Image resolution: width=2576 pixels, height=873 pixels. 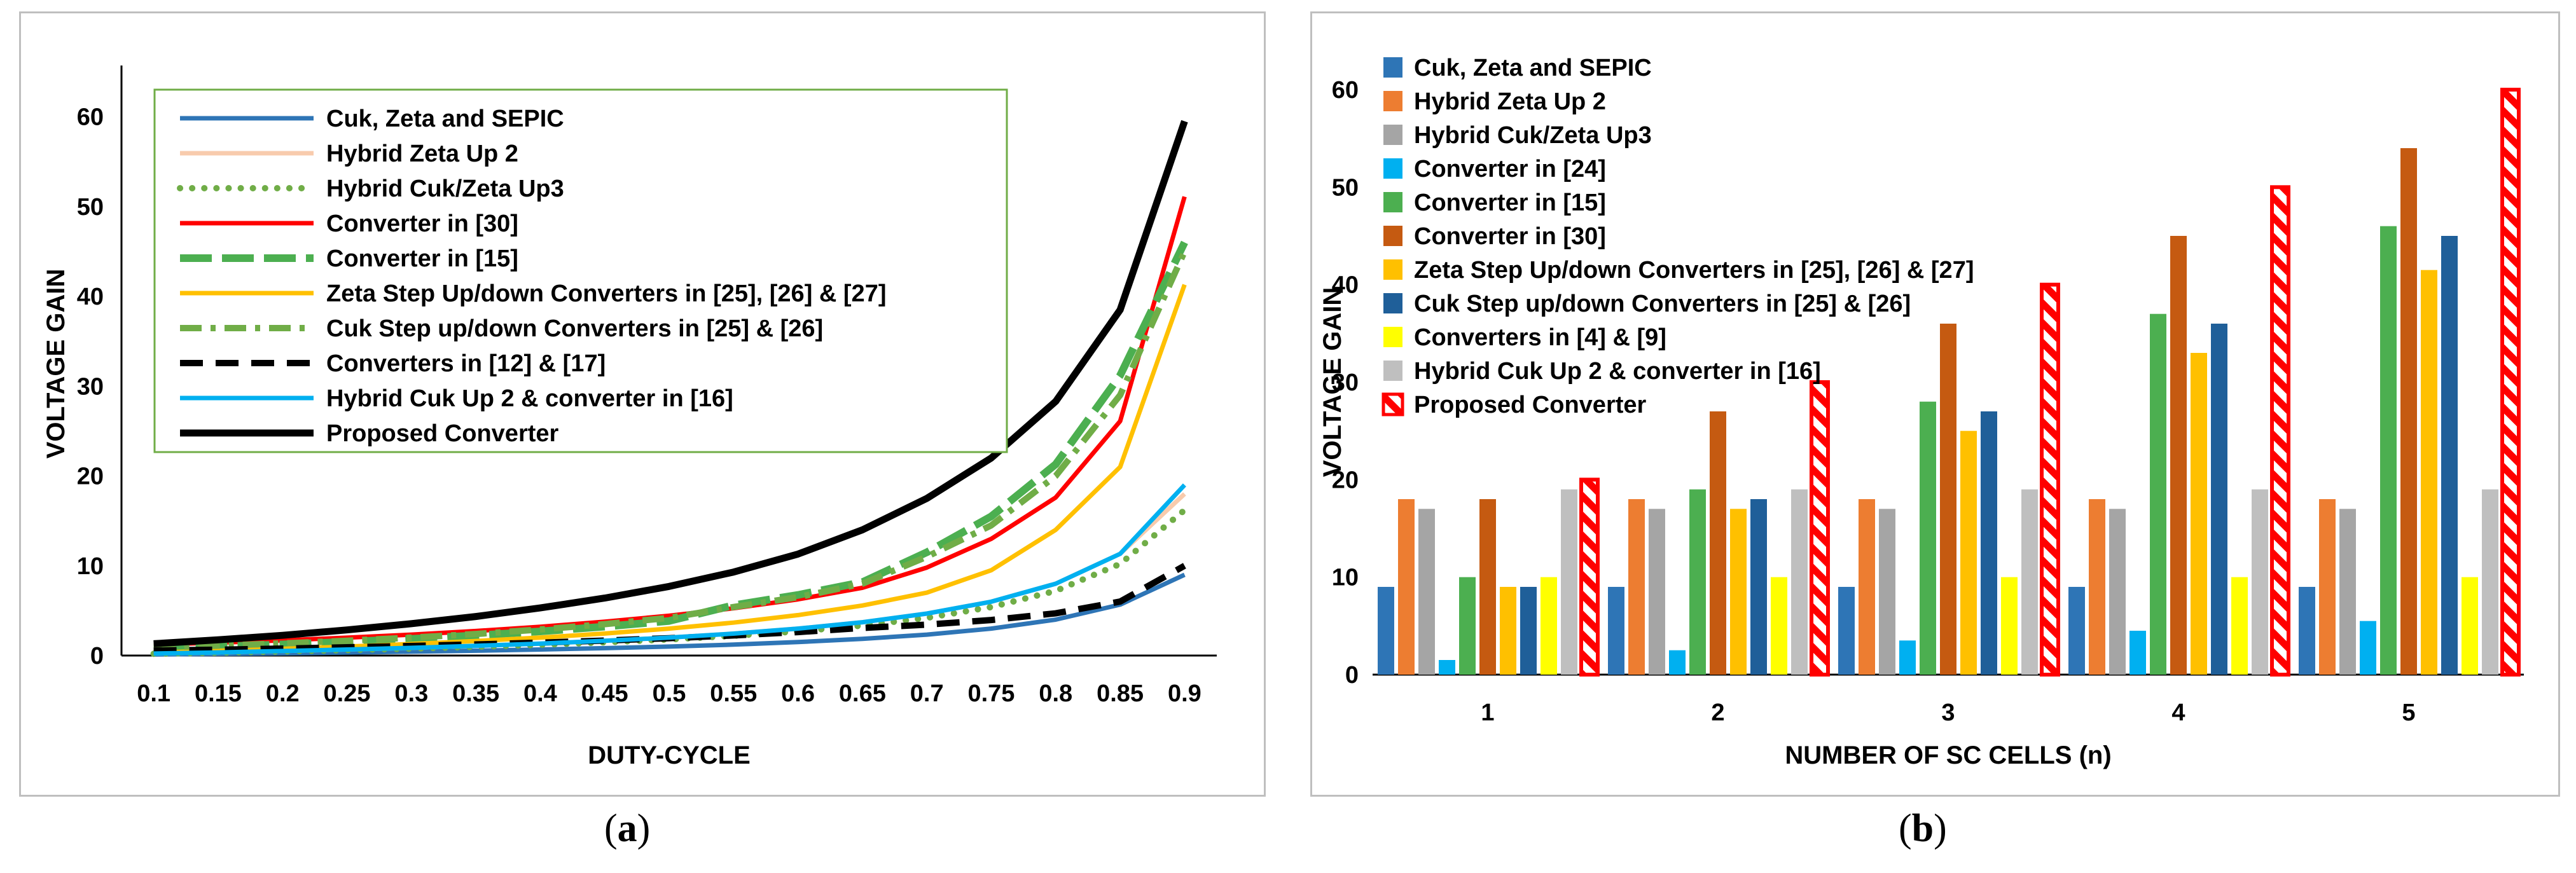 What do you see at coordinates (540, 693) in the screenshot?
I see `x-tick-label: 0.4` at bounding box center [540, 693].